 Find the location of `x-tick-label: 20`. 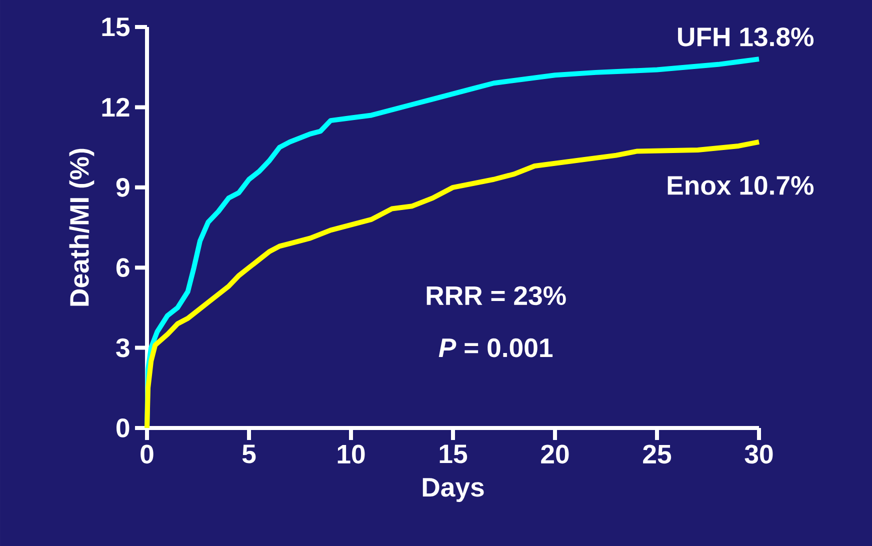

x-tick-label: 20 is located at coordinates (555, 454).